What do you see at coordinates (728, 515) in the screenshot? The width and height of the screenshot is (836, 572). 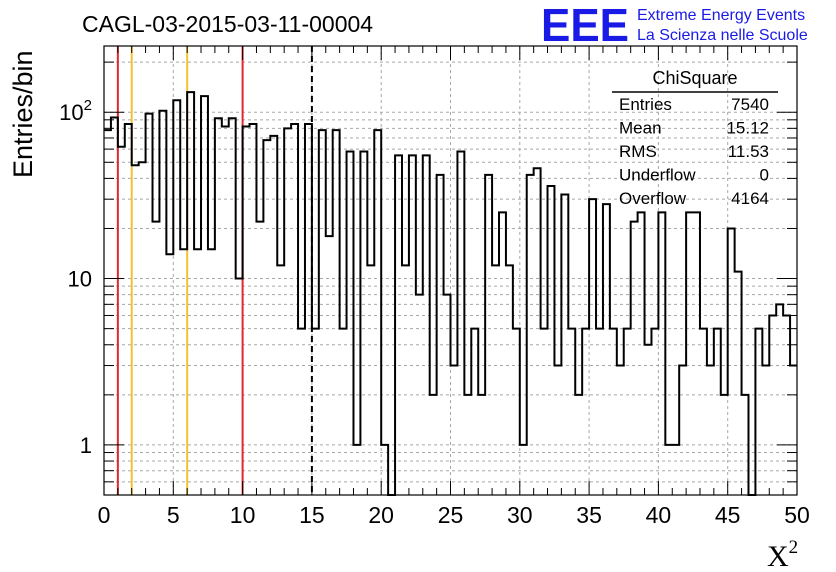 I see `x-tick-label: 45` at bounding box center [728, 515].